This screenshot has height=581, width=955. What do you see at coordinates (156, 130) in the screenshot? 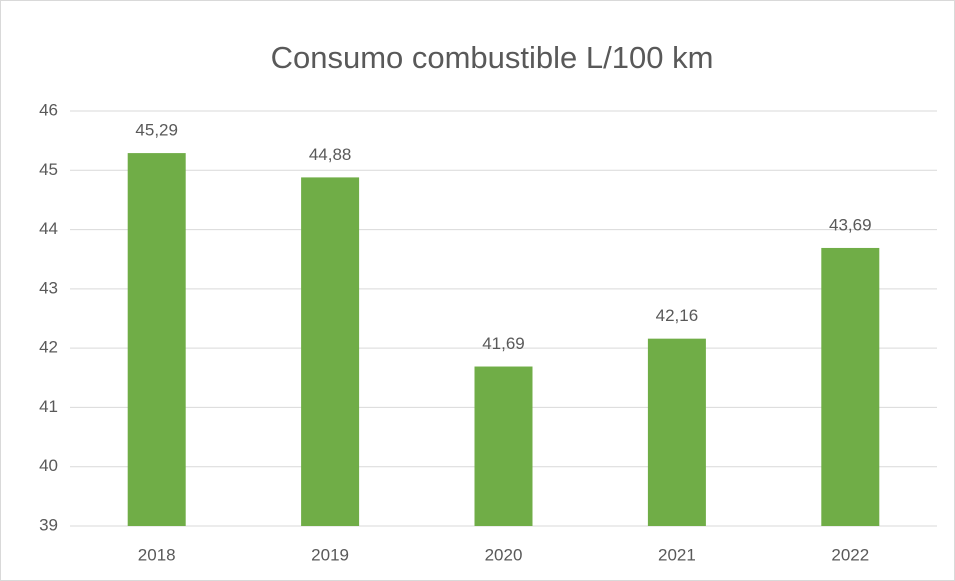
I see `data-label: 45,29` at bounding box center [156, 130].